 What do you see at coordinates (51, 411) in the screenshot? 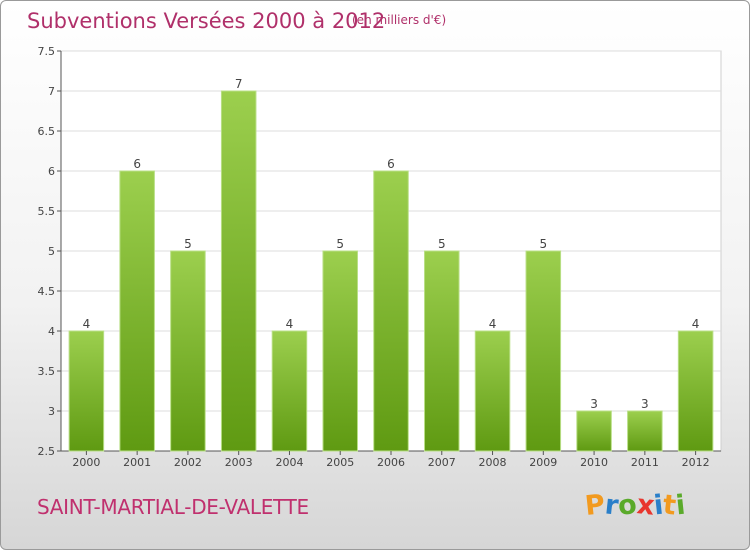
I see `y-tick-label: 3` at bounding box center [51, 411].